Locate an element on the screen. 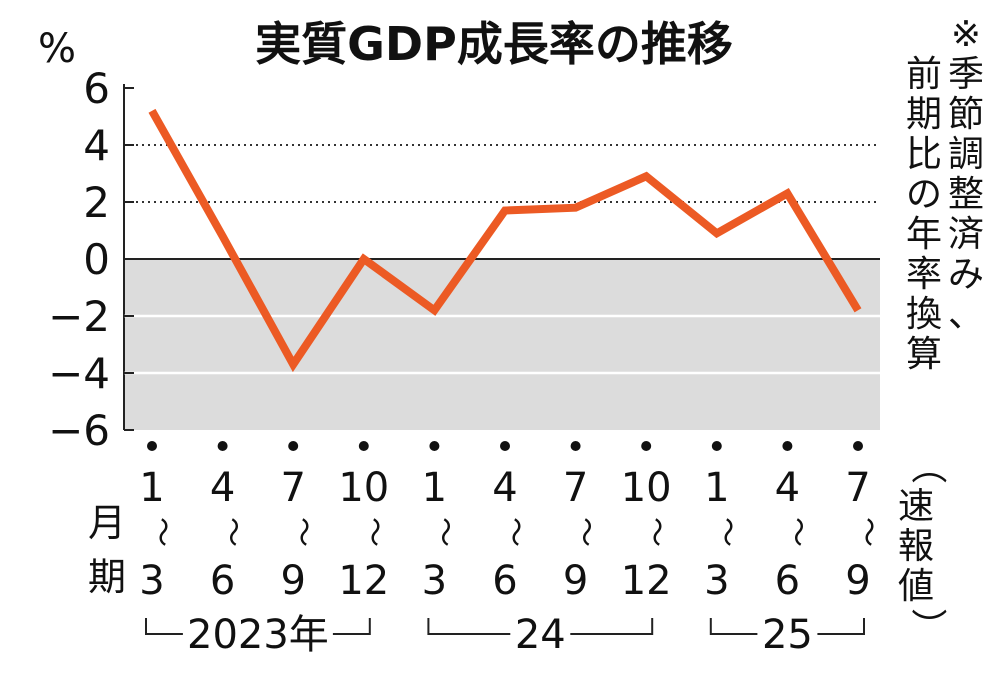 This screenshot has width=1004, height=679. note-char: ※ is located at coordinates (966, 34).